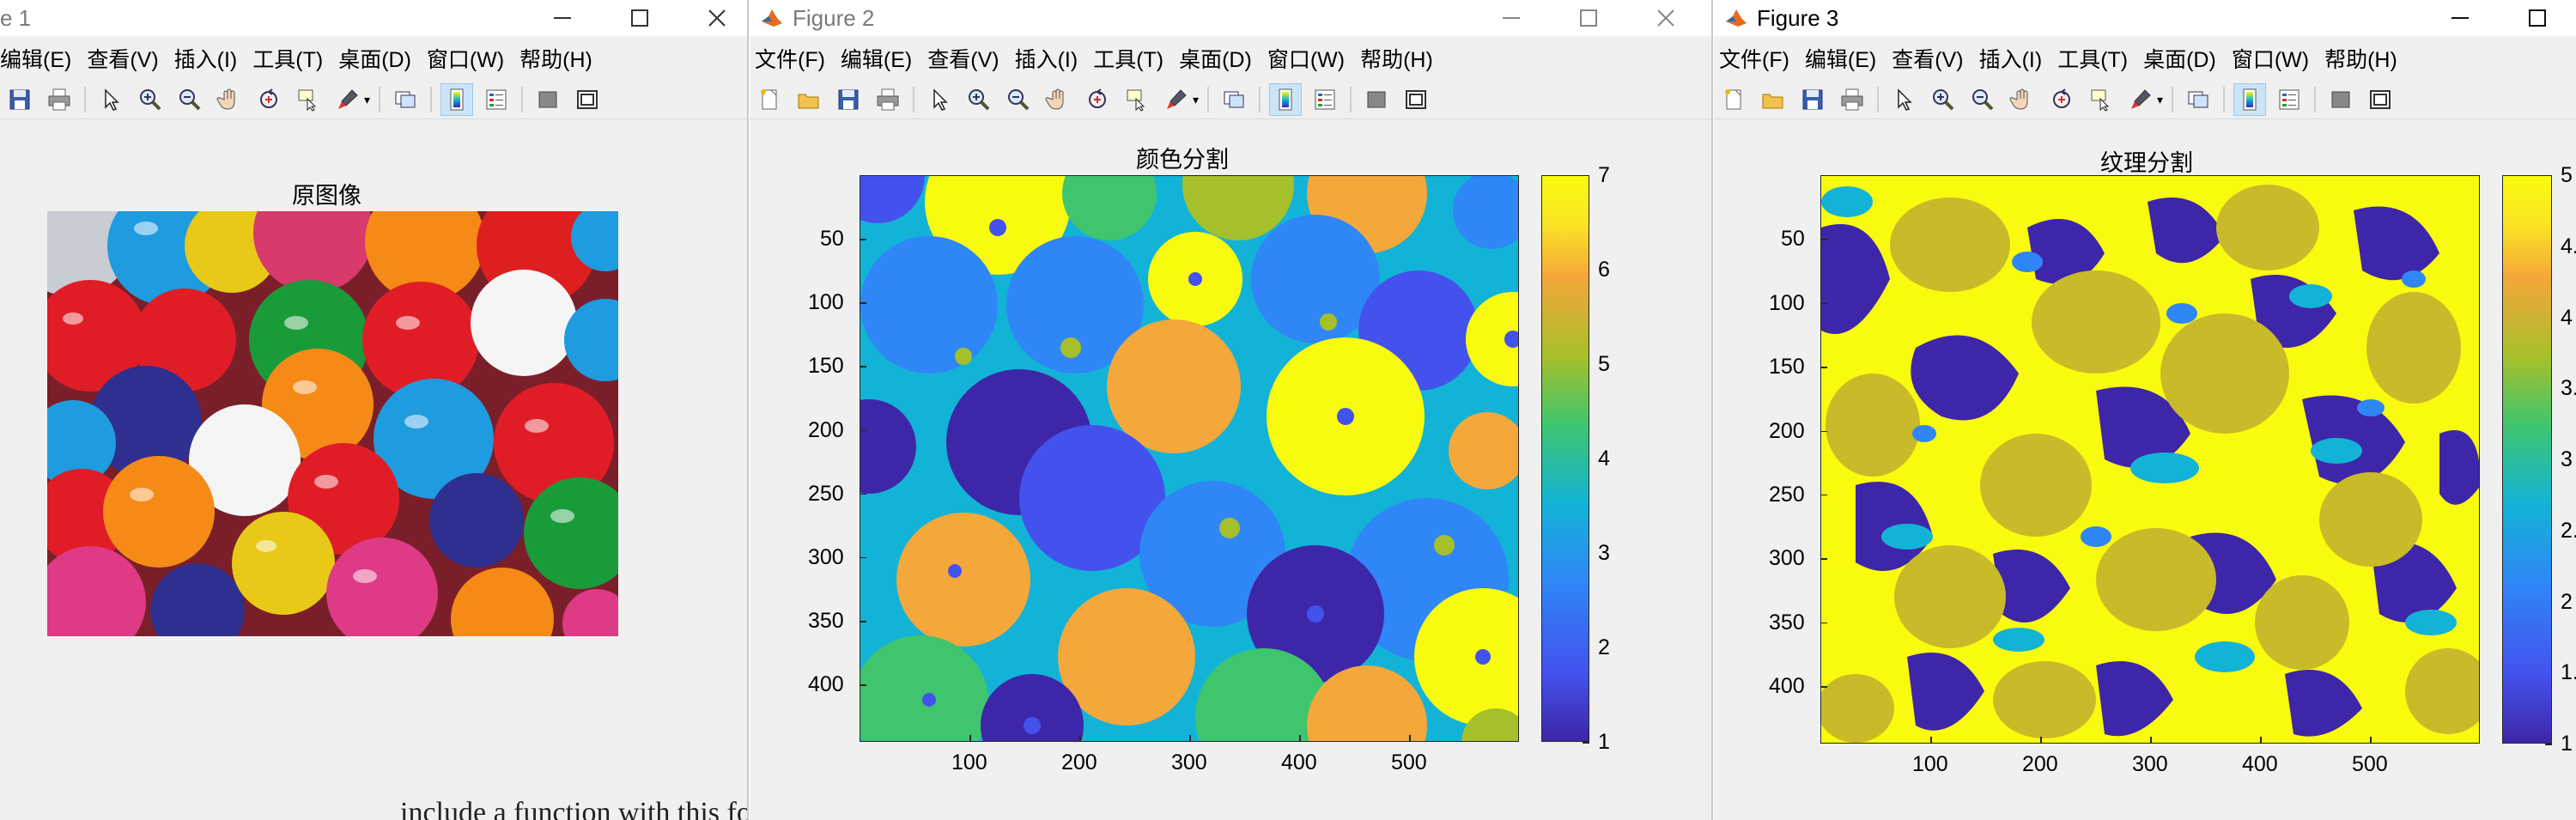 This screenshot has width=2576, height=820. I want to click on y-tick-label: 300, so click(826, 556).